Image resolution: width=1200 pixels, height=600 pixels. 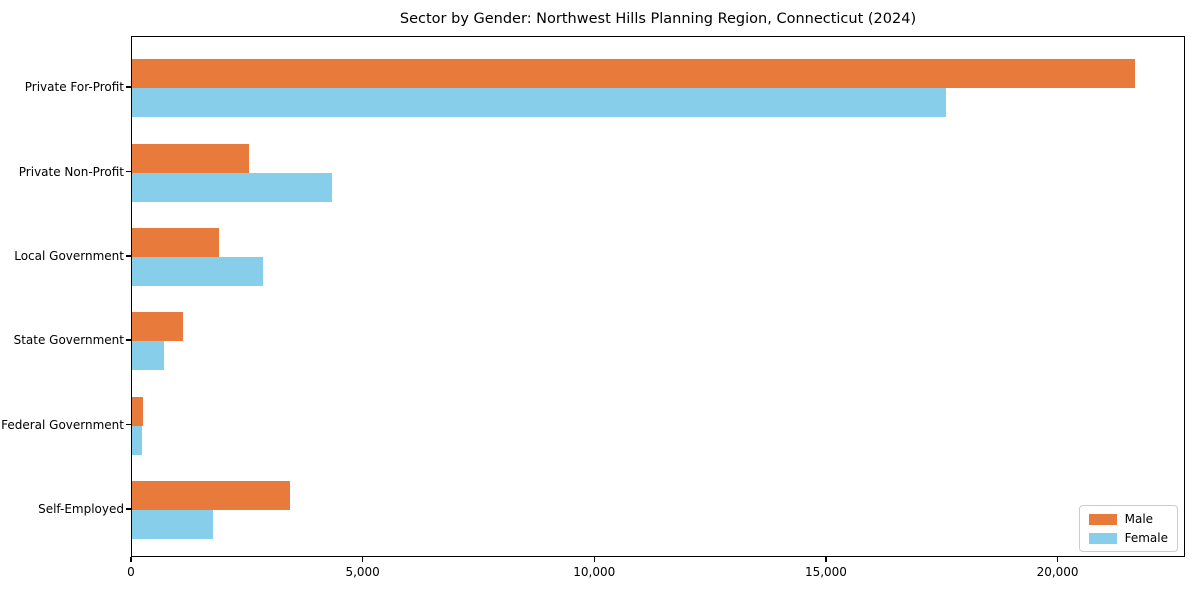 What do you see at coordinates (148, 356) in the screenshot?
I see `bar-female-state-government` at bounding box center [148, 356].